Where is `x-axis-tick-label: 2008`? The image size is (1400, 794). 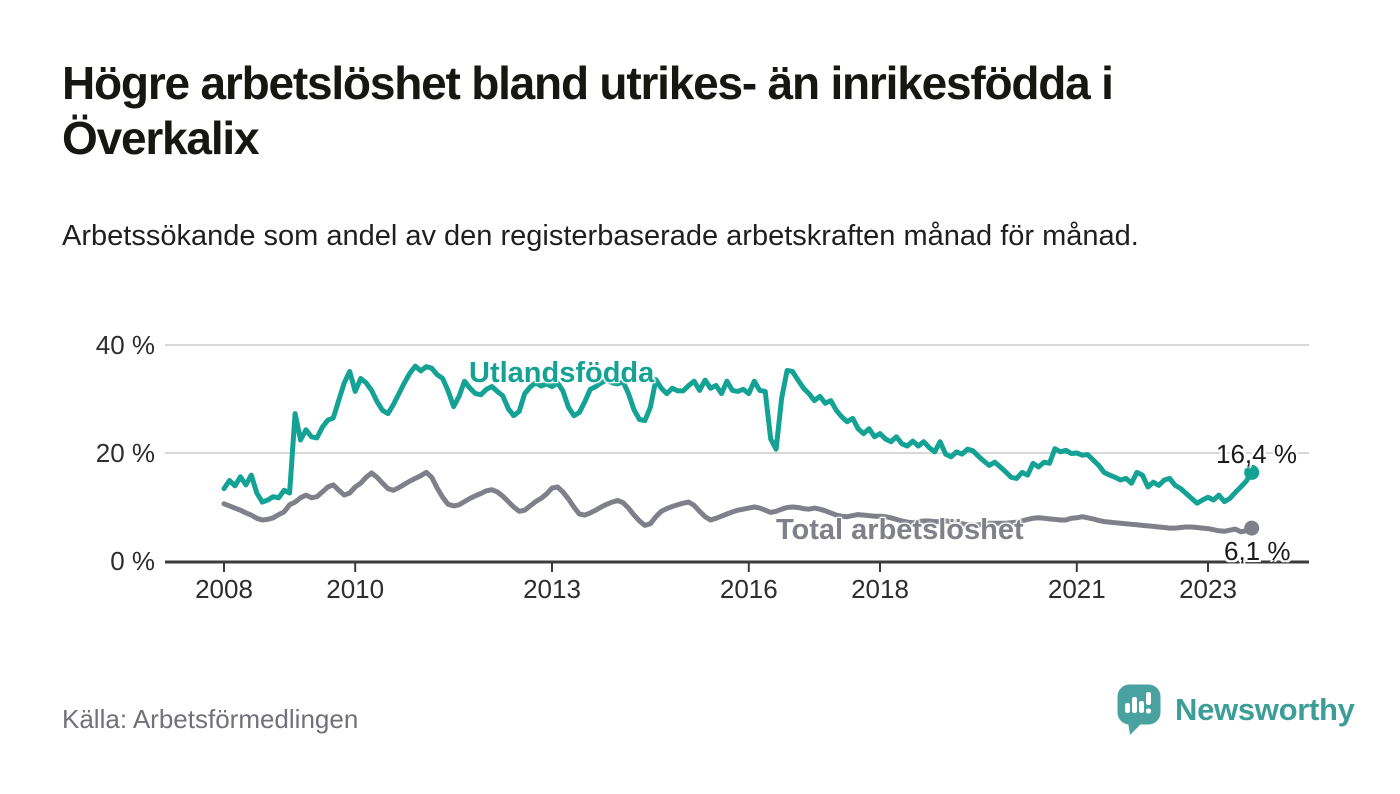 x-axis-tick-label: 2008 is located at coordinates (224, 589).